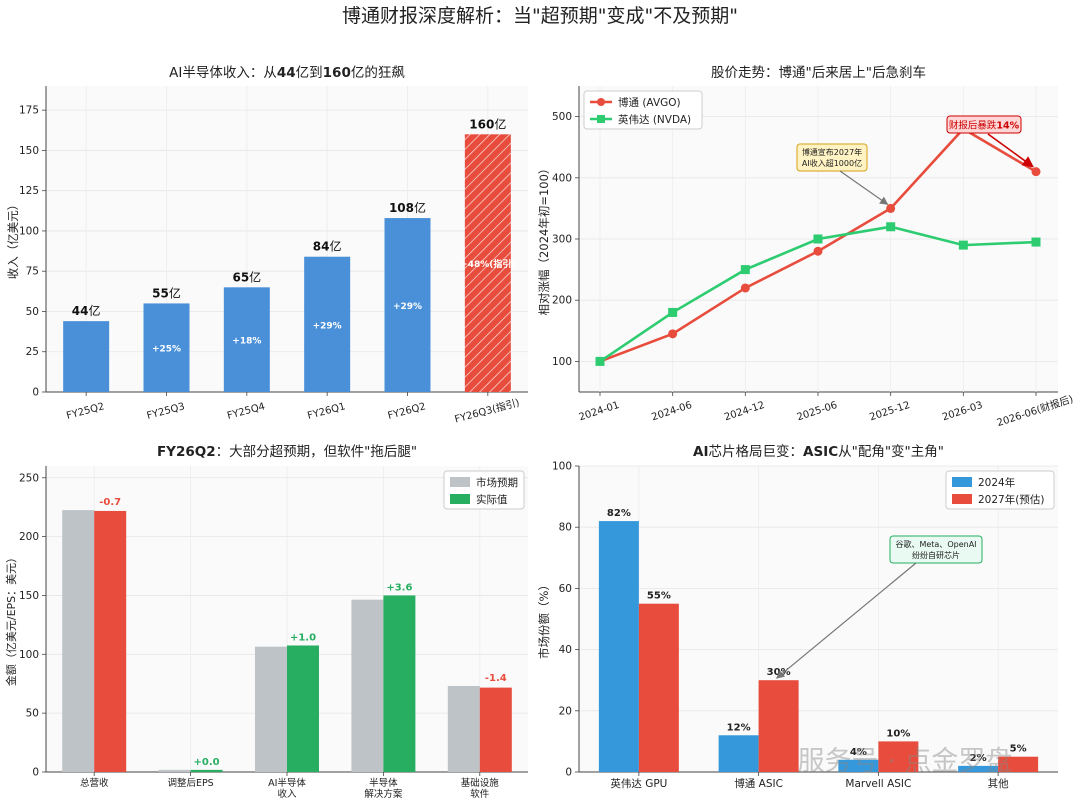 Image resolution: width=1080 pixels, height=806 pixels. Describe the element at coordinates (29, 537) in the screenshot. I see `compare-ytick-label: 200` at that location.